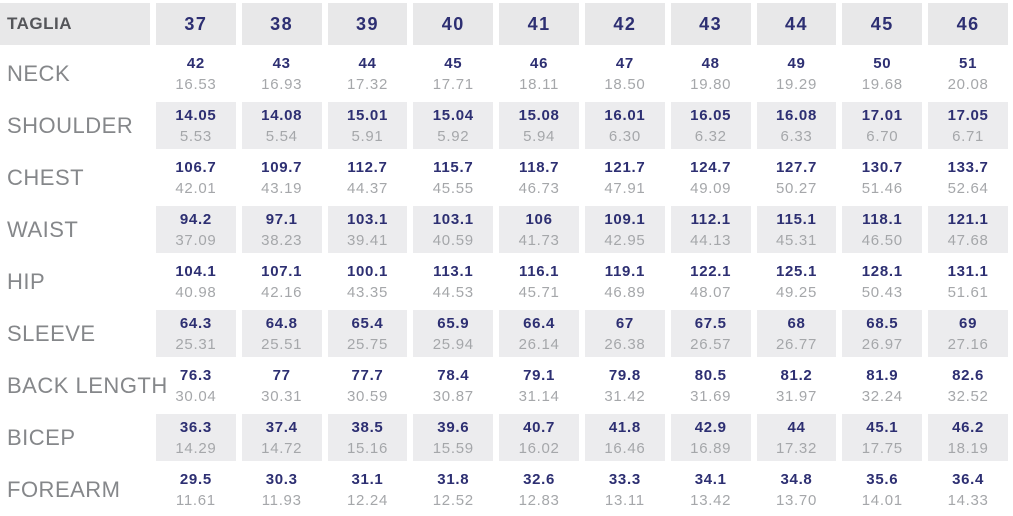  I want to click on cell-shoulder-38: 14.08 5.54, so click(281, 125).